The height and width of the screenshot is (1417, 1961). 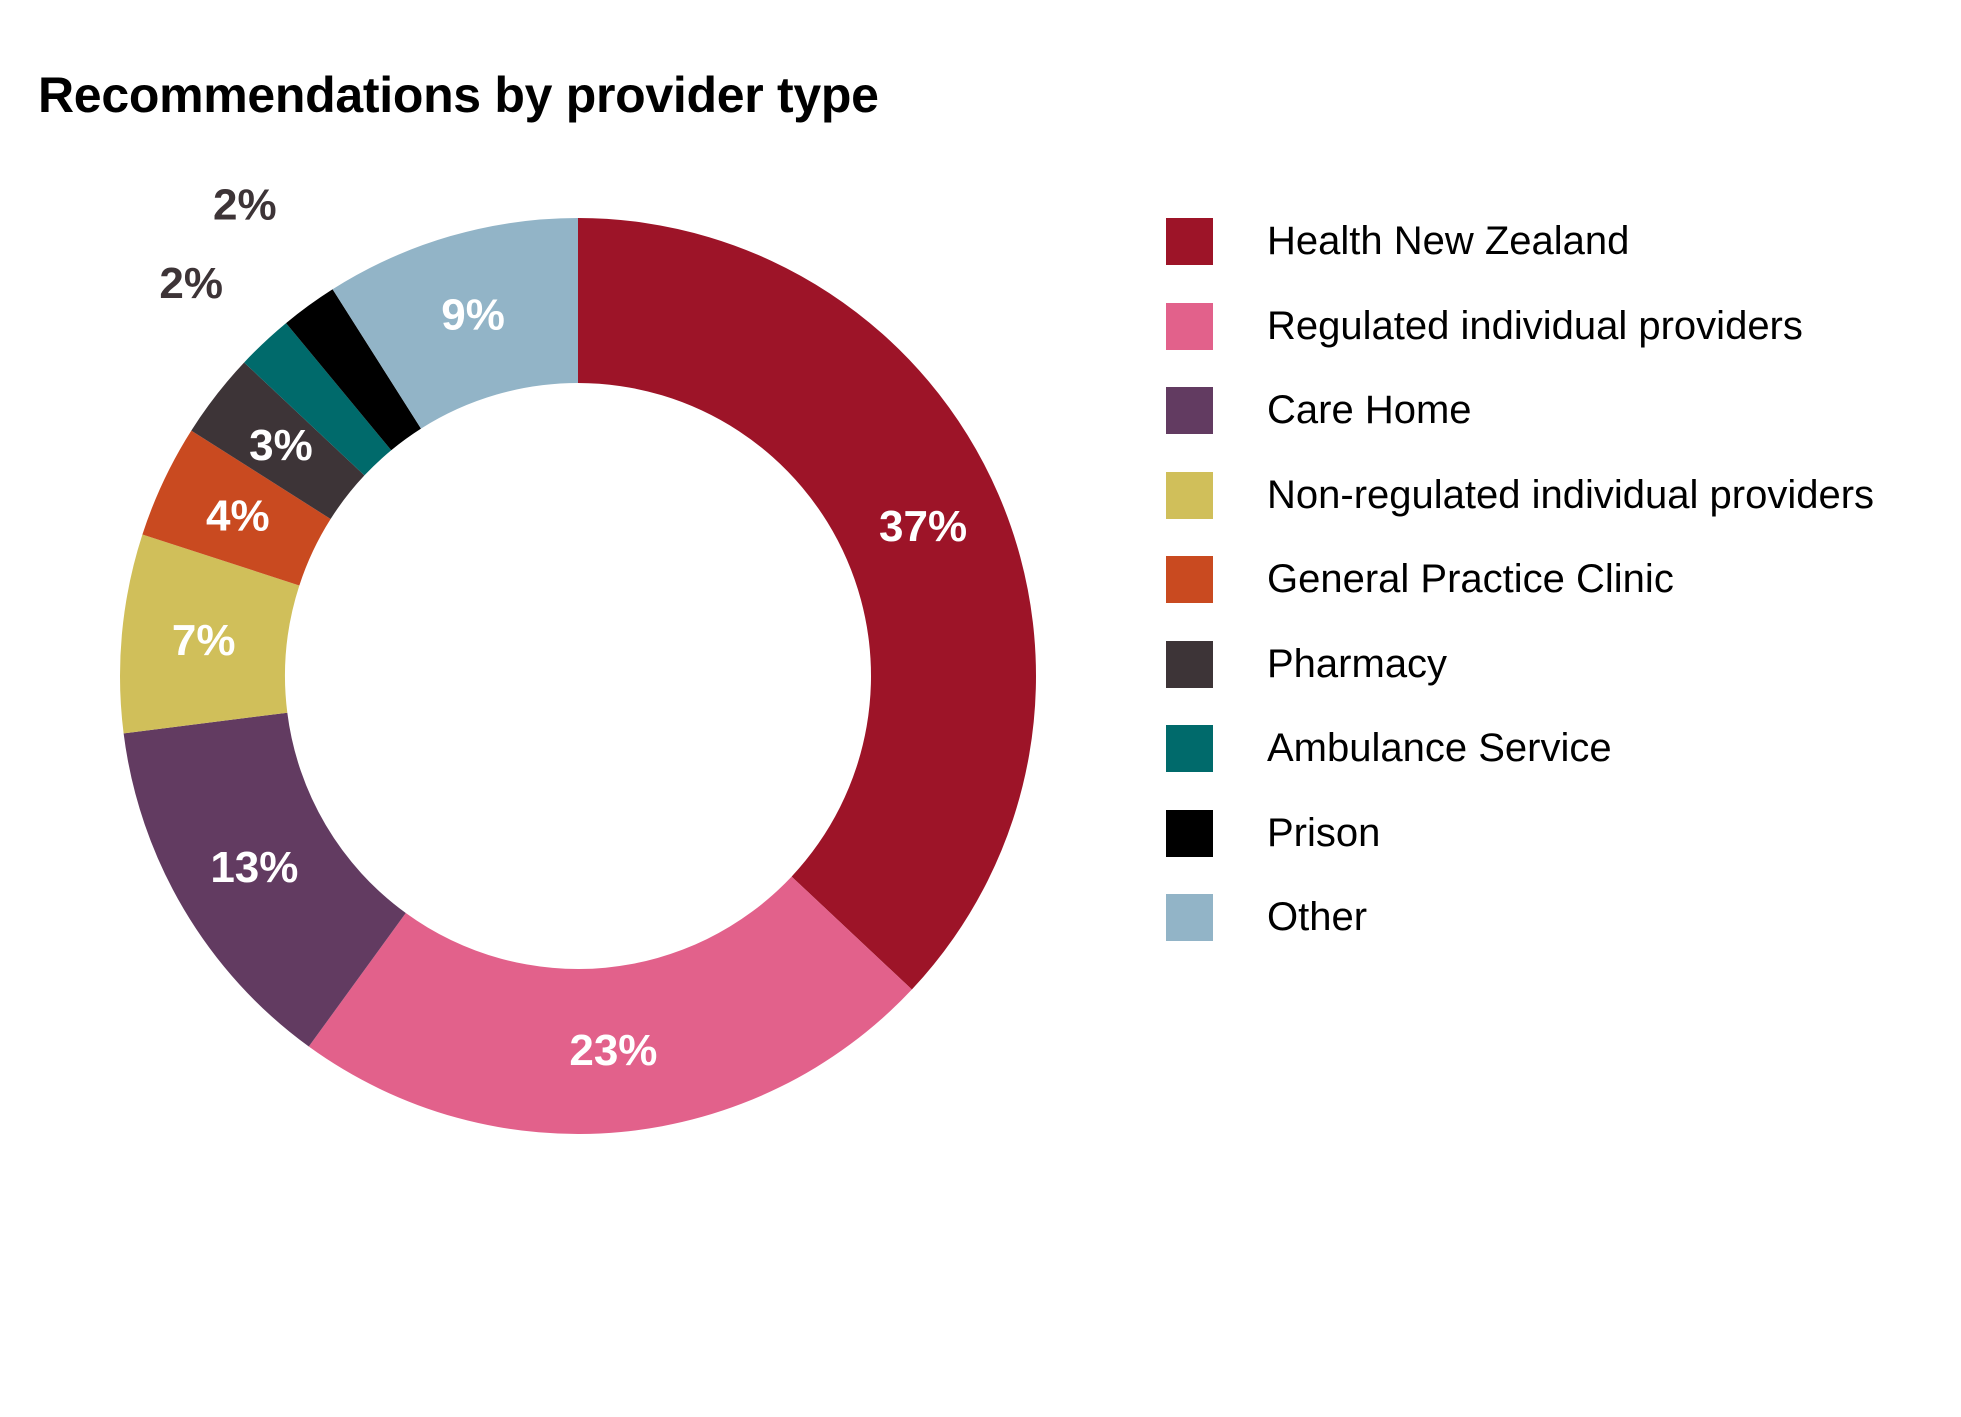 What do you see at coordinates (238, 515) in the screenshot?
I see `slice-label: 4%` at bounding box center [238, 515].